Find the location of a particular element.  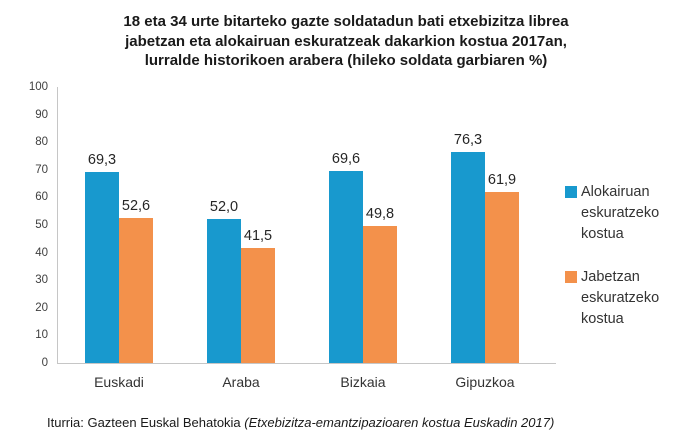

bar-wrap: 76,3 is located at coordinates (468, 247).